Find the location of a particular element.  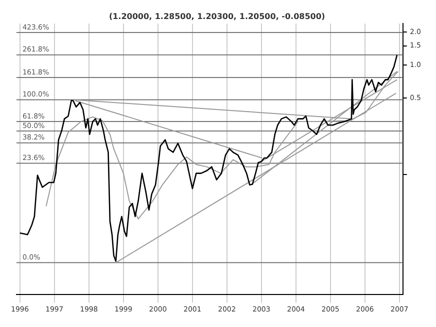

chart-title: (1.20000, 1.28500, 1.20300, 1.20500, -0.08500) is located at coordinates (217, 16).